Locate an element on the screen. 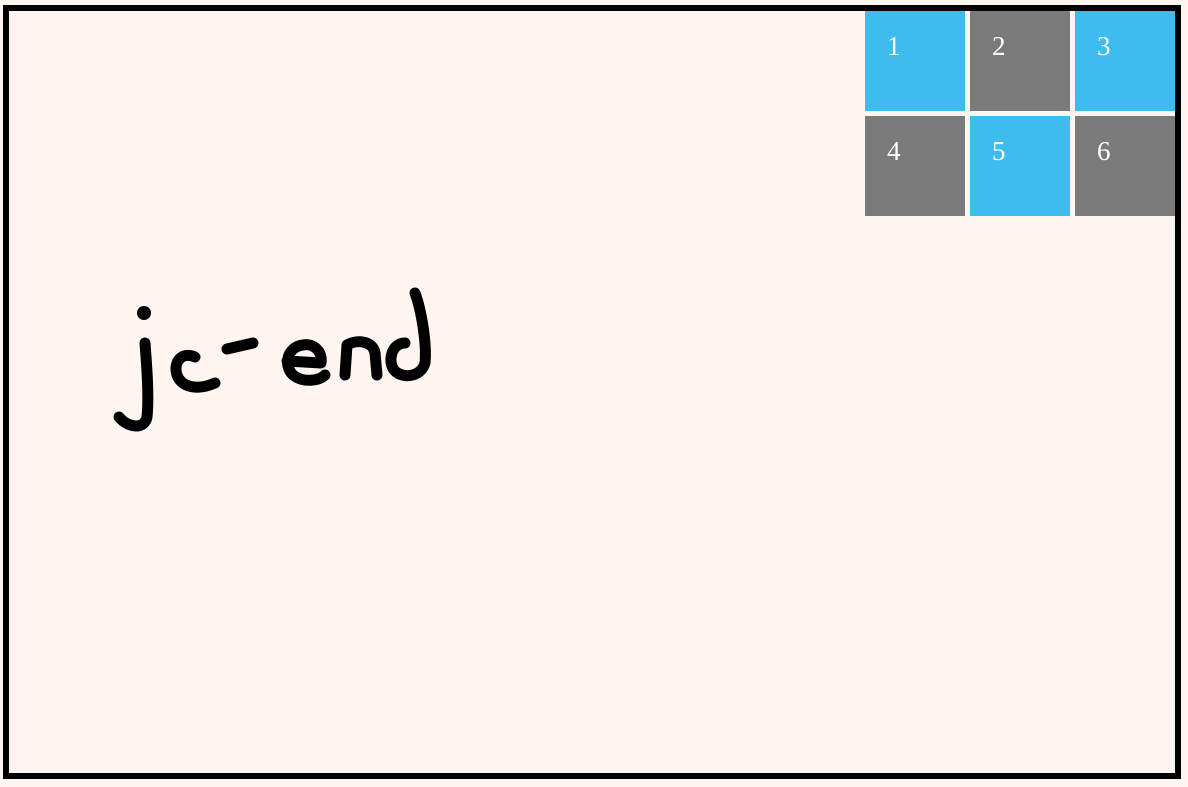 This screenshot has width=1188, height=787. grid-item-1: 1 is located at coordinates (915, 61).